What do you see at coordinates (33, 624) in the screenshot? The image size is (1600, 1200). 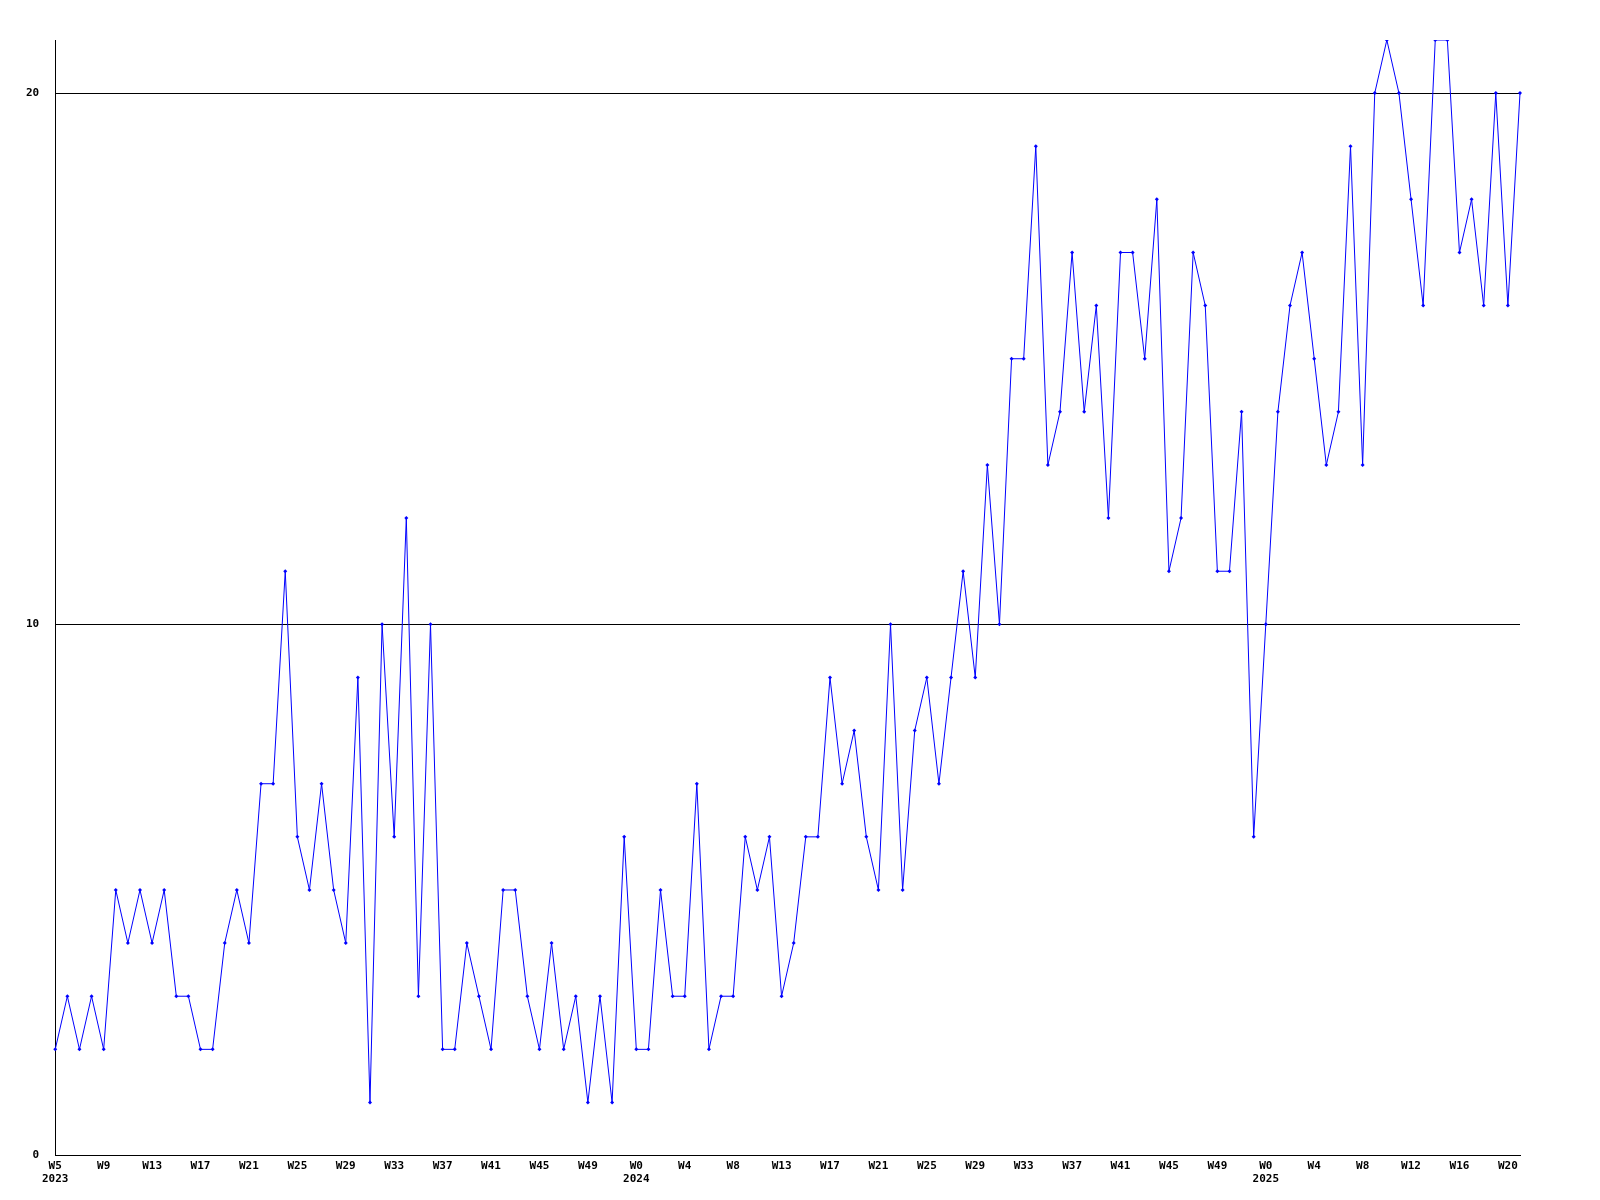 I see `y-tick-label: 10` at bounding box center [33, 624].